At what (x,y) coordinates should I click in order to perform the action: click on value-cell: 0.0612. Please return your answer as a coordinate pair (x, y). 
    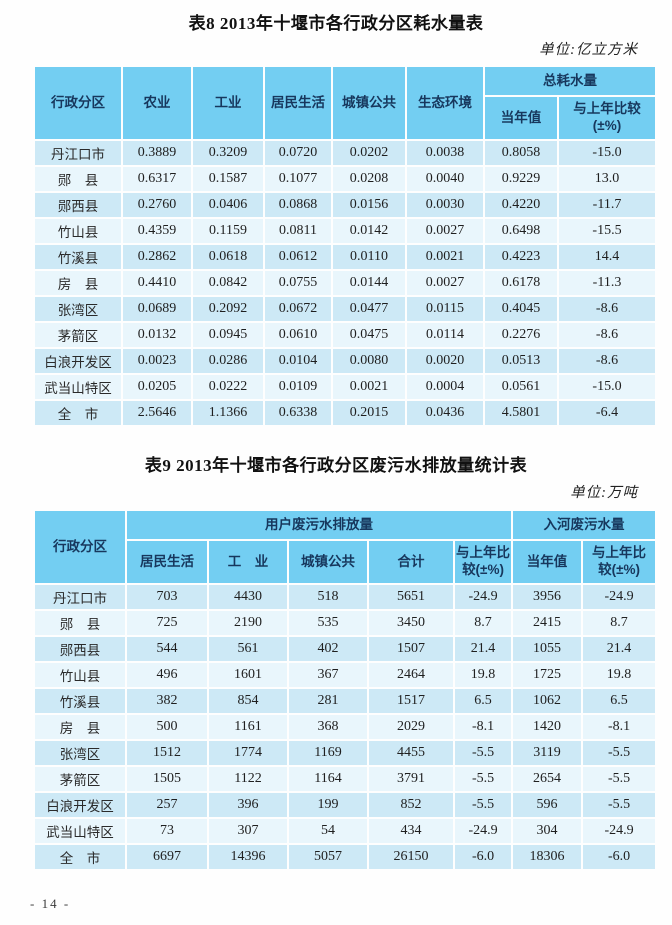
    Looking at the image, I should click on (298, 257).